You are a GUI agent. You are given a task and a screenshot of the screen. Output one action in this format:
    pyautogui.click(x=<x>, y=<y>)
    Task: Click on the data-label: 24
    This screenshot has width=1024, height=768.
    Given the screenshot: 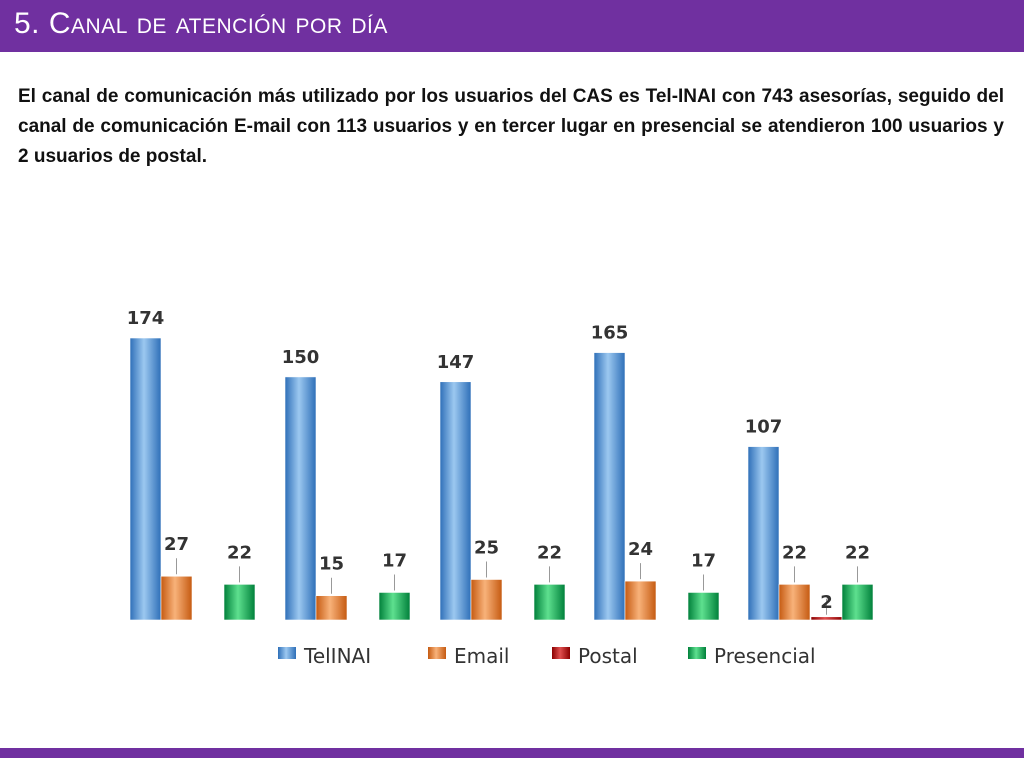 What is the action you would take?
    pyautogui.click(x=640, y=549)
    